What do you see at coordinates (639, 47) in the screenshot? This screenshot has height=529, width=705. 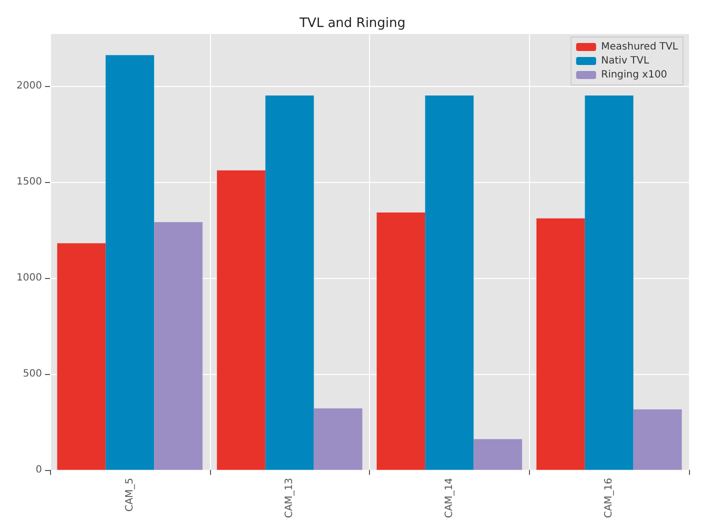 I see `legend-label: Meashured TVL` at bounding box center [639, 47].